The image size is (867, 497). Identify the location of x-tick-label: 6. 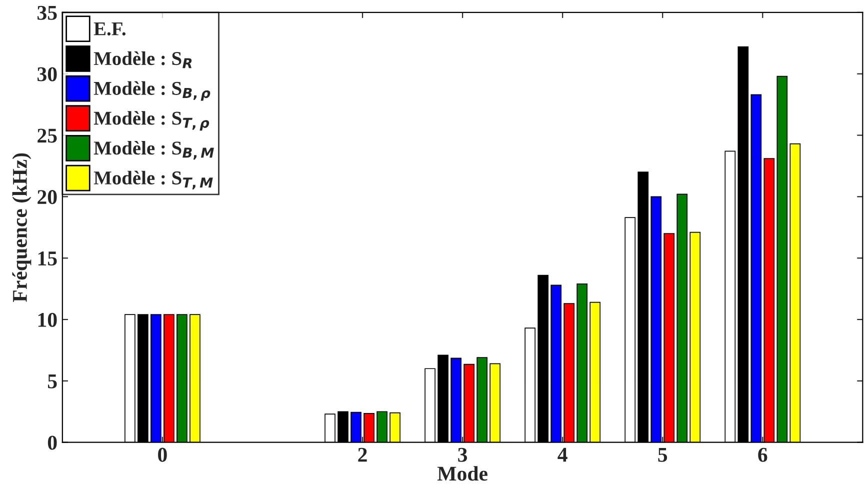
(763, 455).